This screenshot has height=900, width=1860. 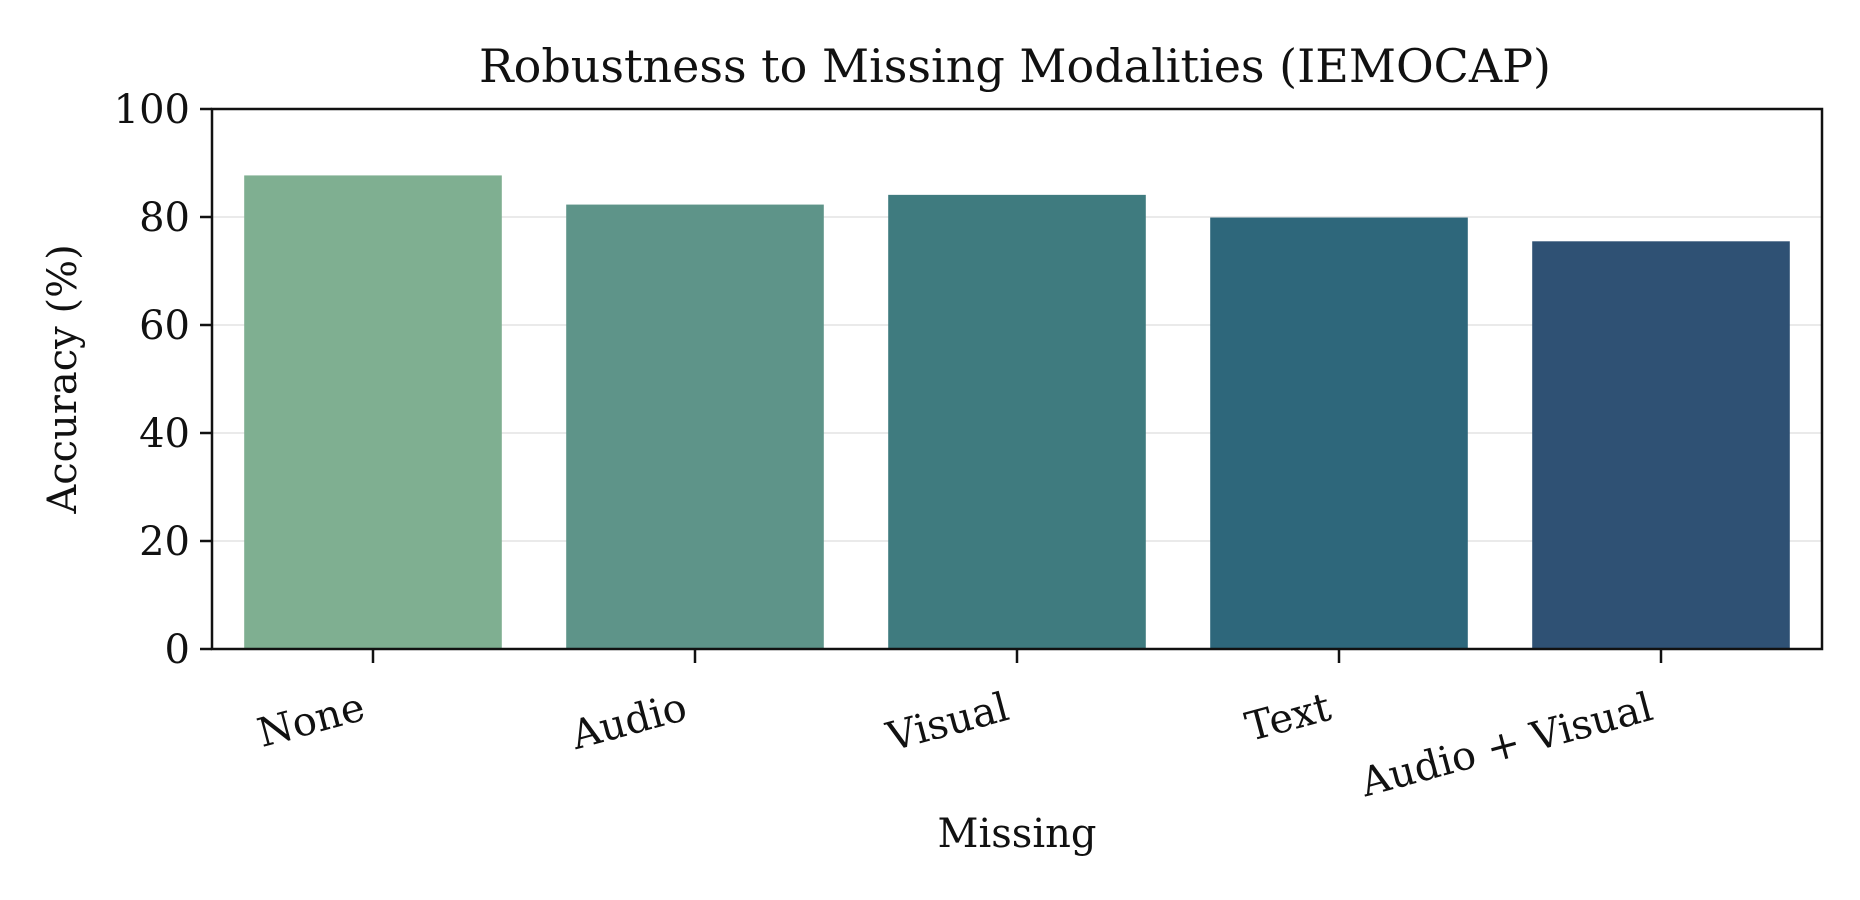 I want to click on y-tick-label: 60, so click(x=164, y=326).